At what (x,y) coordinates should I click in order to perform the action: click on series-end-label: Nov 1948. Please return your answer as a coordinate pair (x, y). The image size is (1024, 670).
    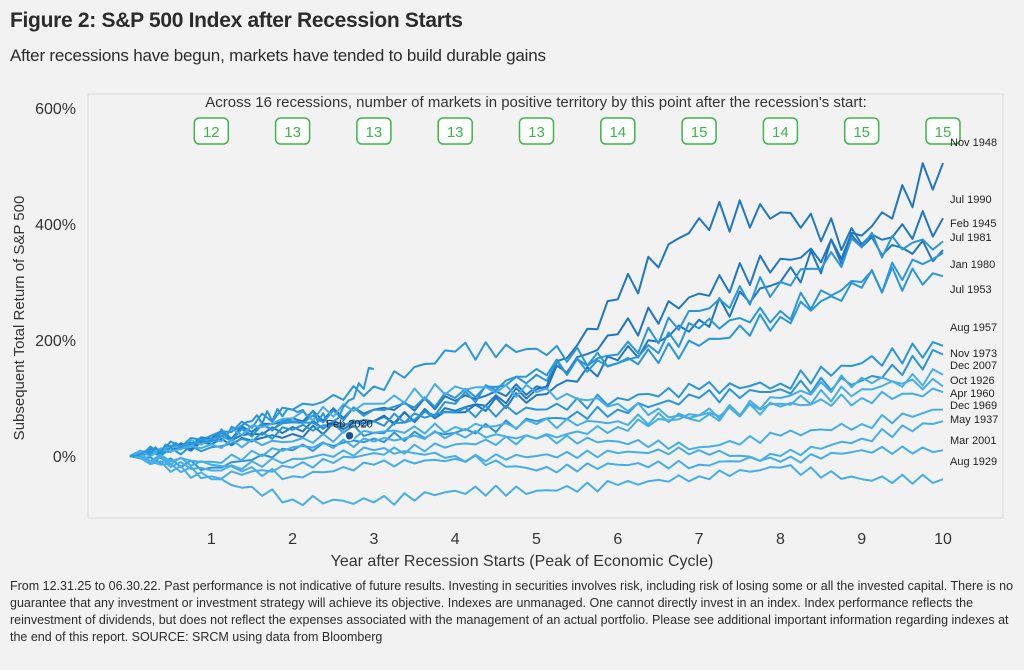
    Looking at the image, I should click on (973, 143).